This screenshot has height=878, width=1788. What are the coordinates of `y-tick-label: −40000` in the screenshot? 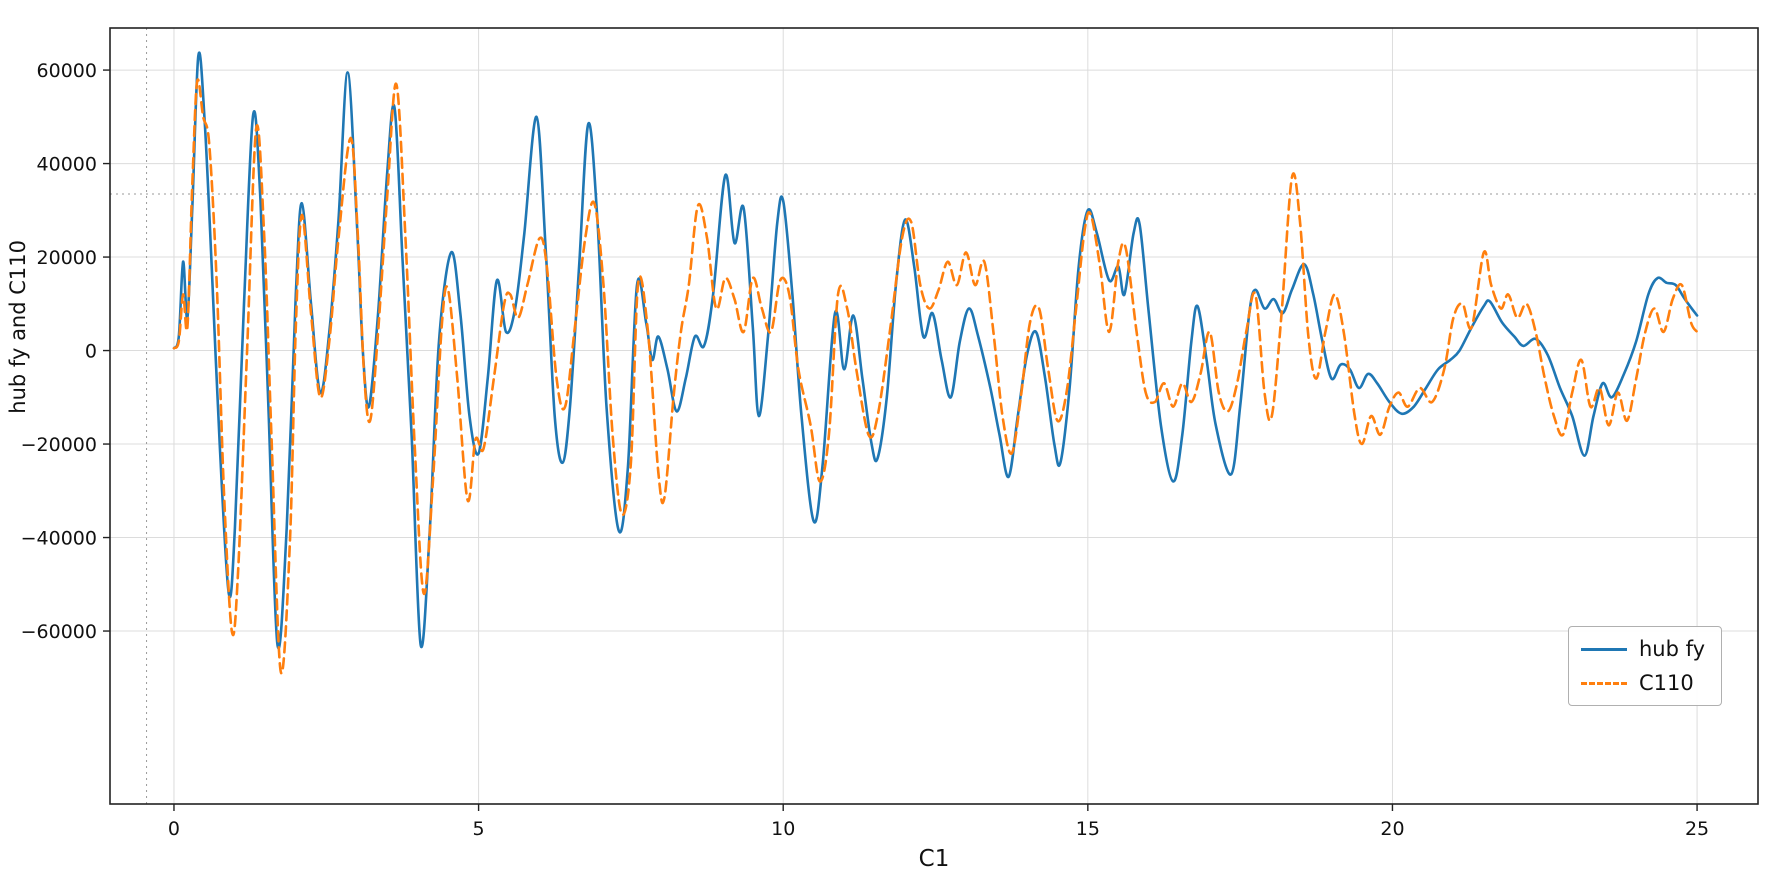 It's located at (59, 539).